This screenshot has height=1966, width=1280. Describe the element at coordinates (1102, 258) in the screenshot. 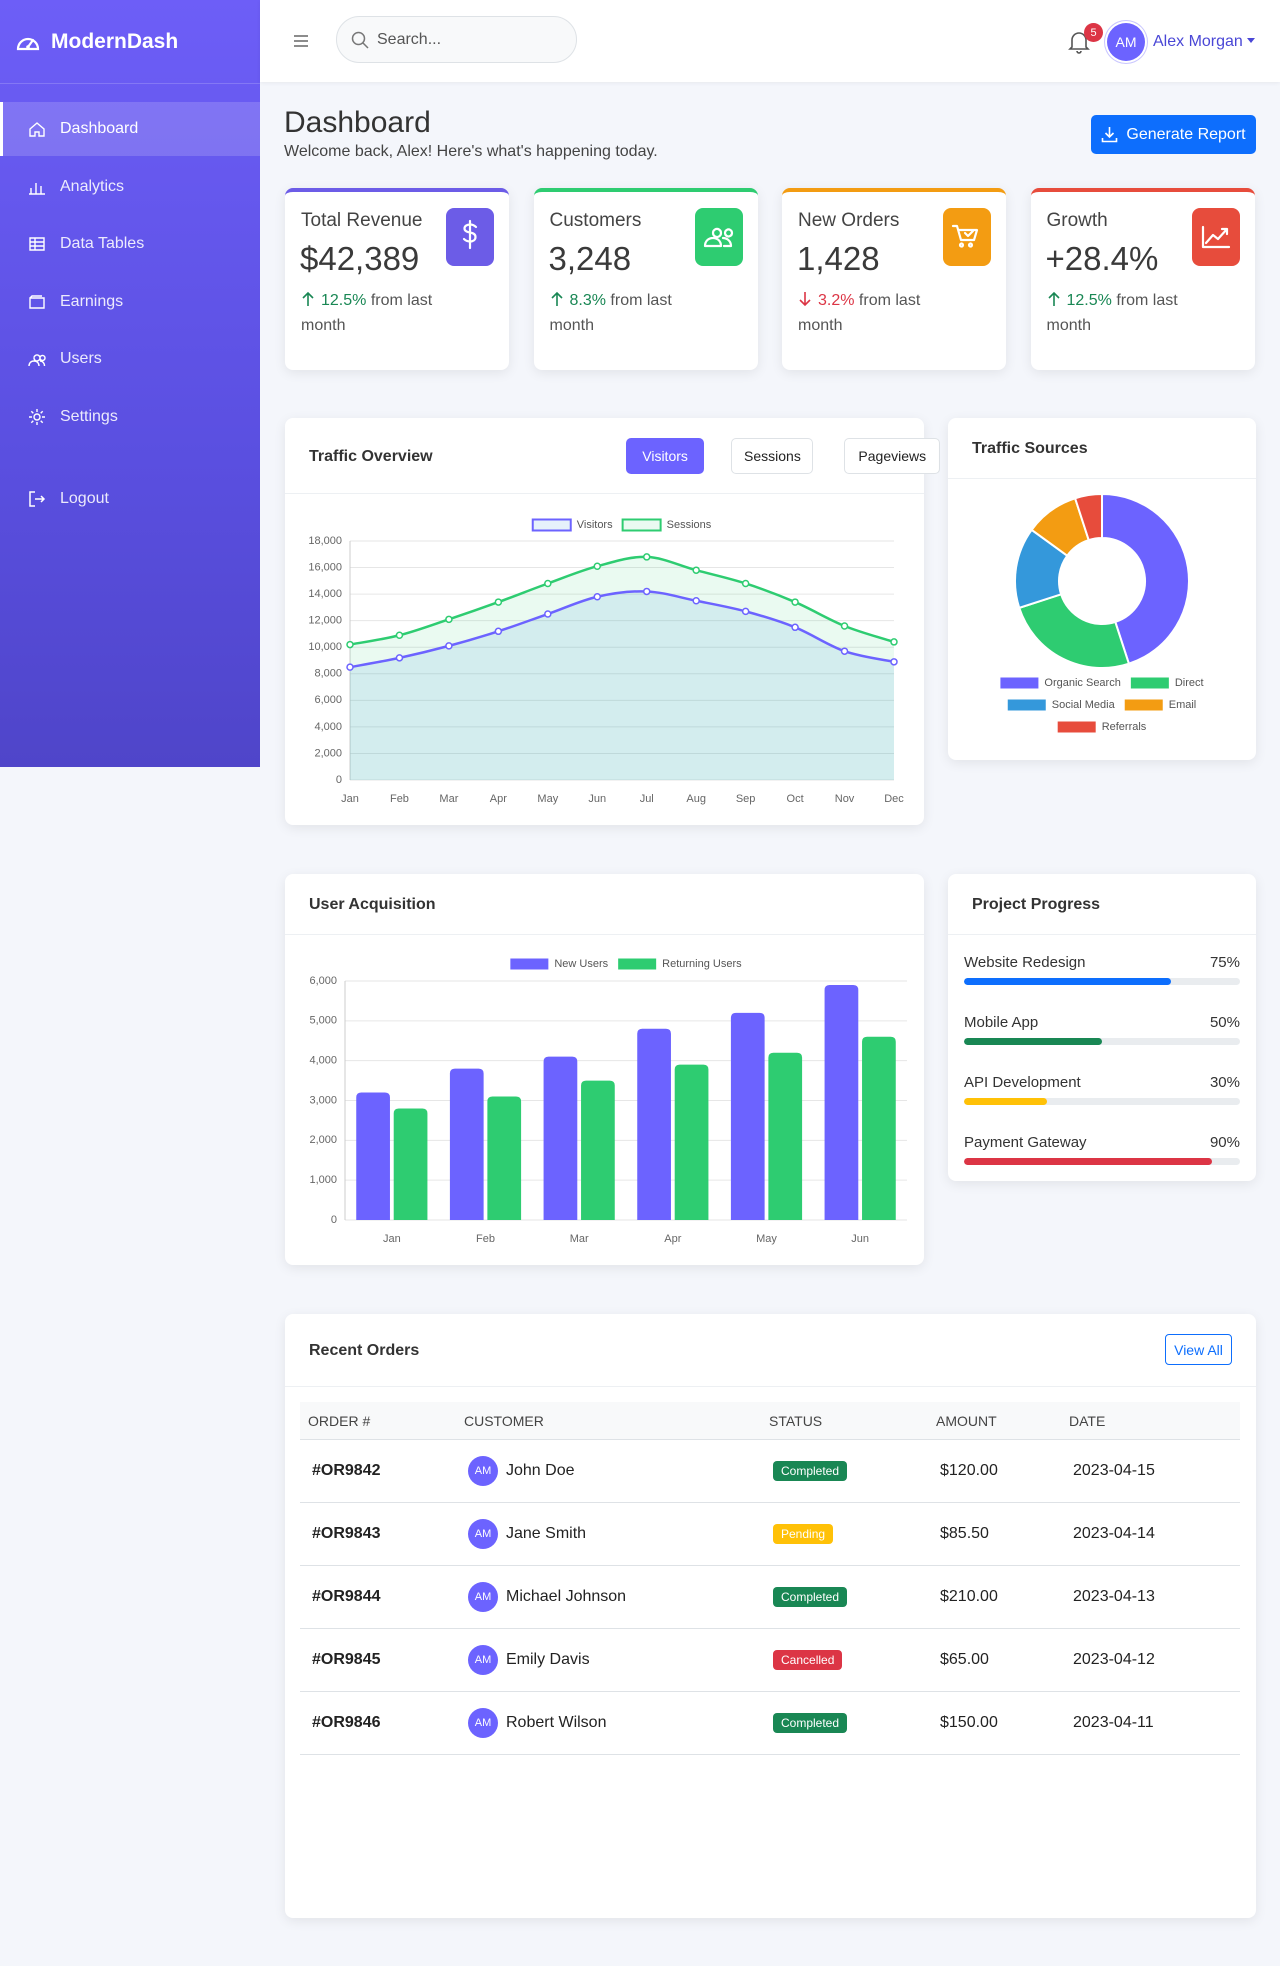

I see `stat-value: +28.4%` at that location.